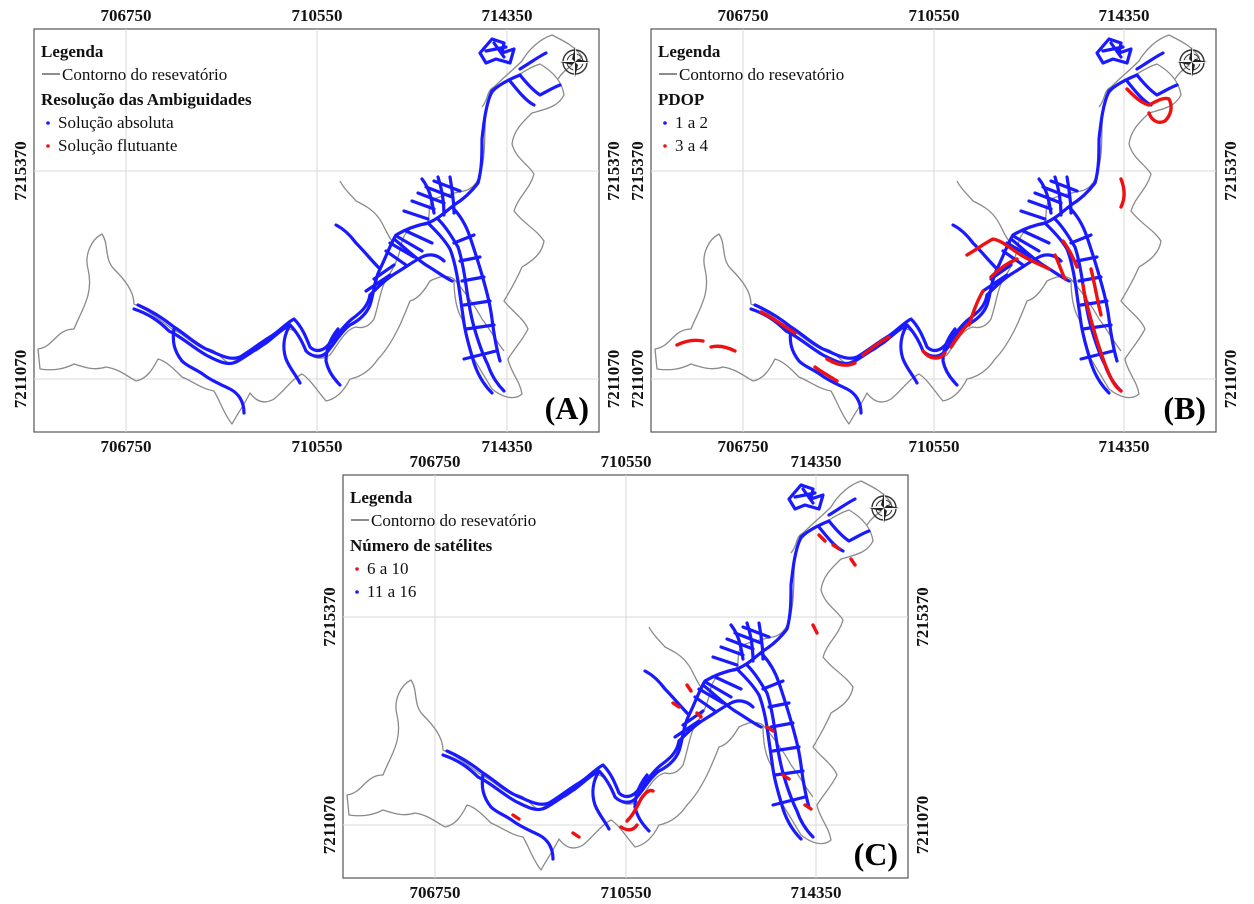  Describe the element at coordinates (681, 99) in the screenshot. I see `legend-class-title: PDOP` at that location.